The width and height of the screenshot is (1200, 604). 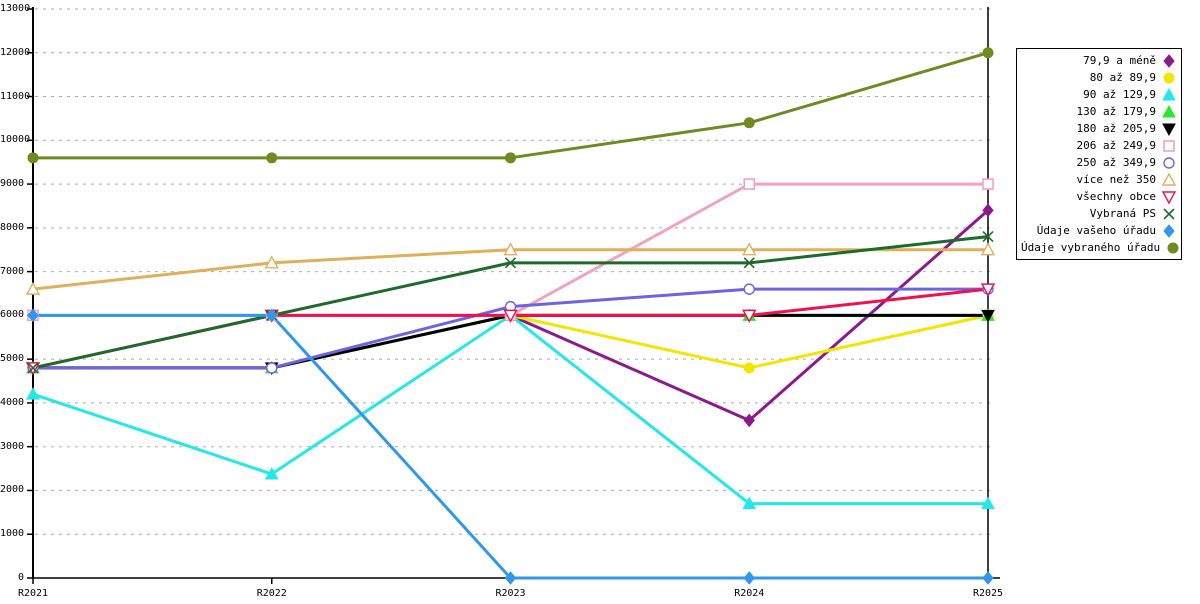 What do you see at coordinates (33, 593) in the screenshot?
I see `x-axis-label: R2021` at bounding box center [33, 593].